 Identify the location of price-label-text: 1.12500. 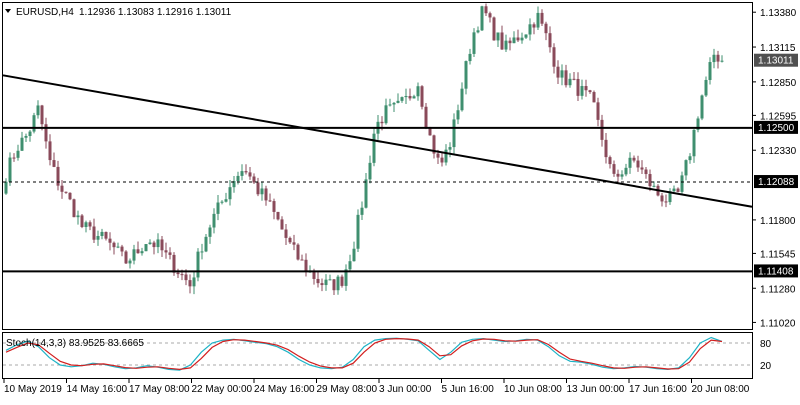
(776, 128).